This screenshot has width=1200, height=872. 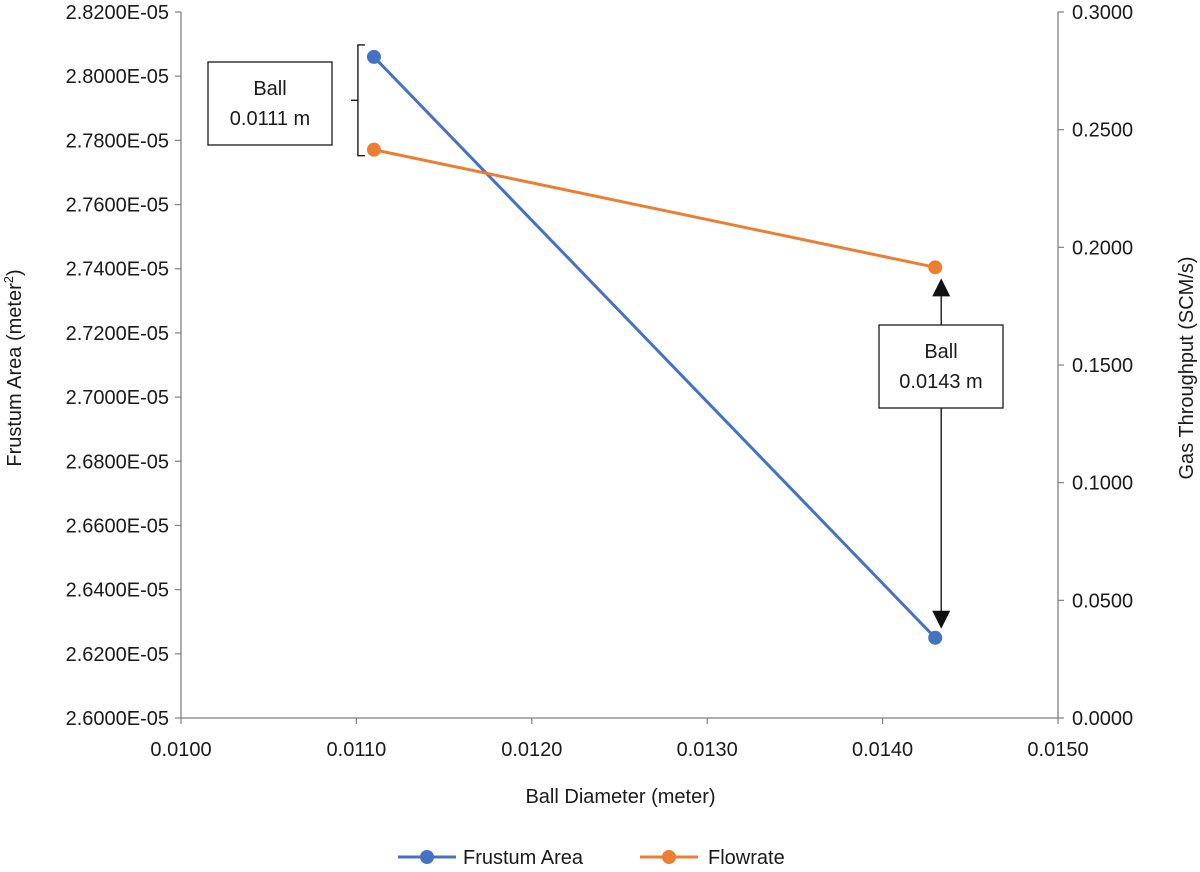 What do you see at coordinates (654, 208) in the screenshot?
I see `flowrate-line` at bounding box center [654, 208].